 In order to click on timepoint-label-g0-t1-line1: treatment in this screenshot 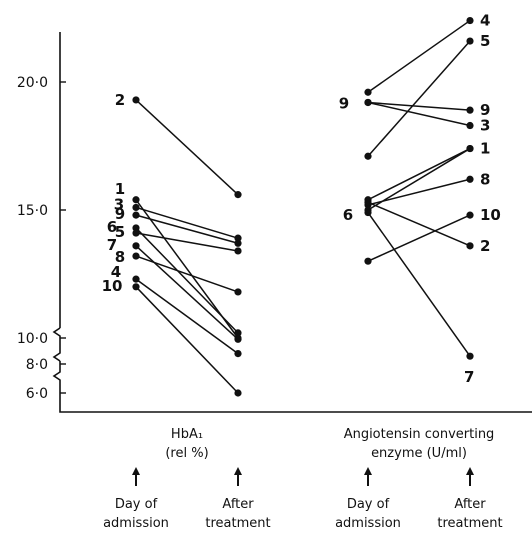, I will do `click(237, 523)`.